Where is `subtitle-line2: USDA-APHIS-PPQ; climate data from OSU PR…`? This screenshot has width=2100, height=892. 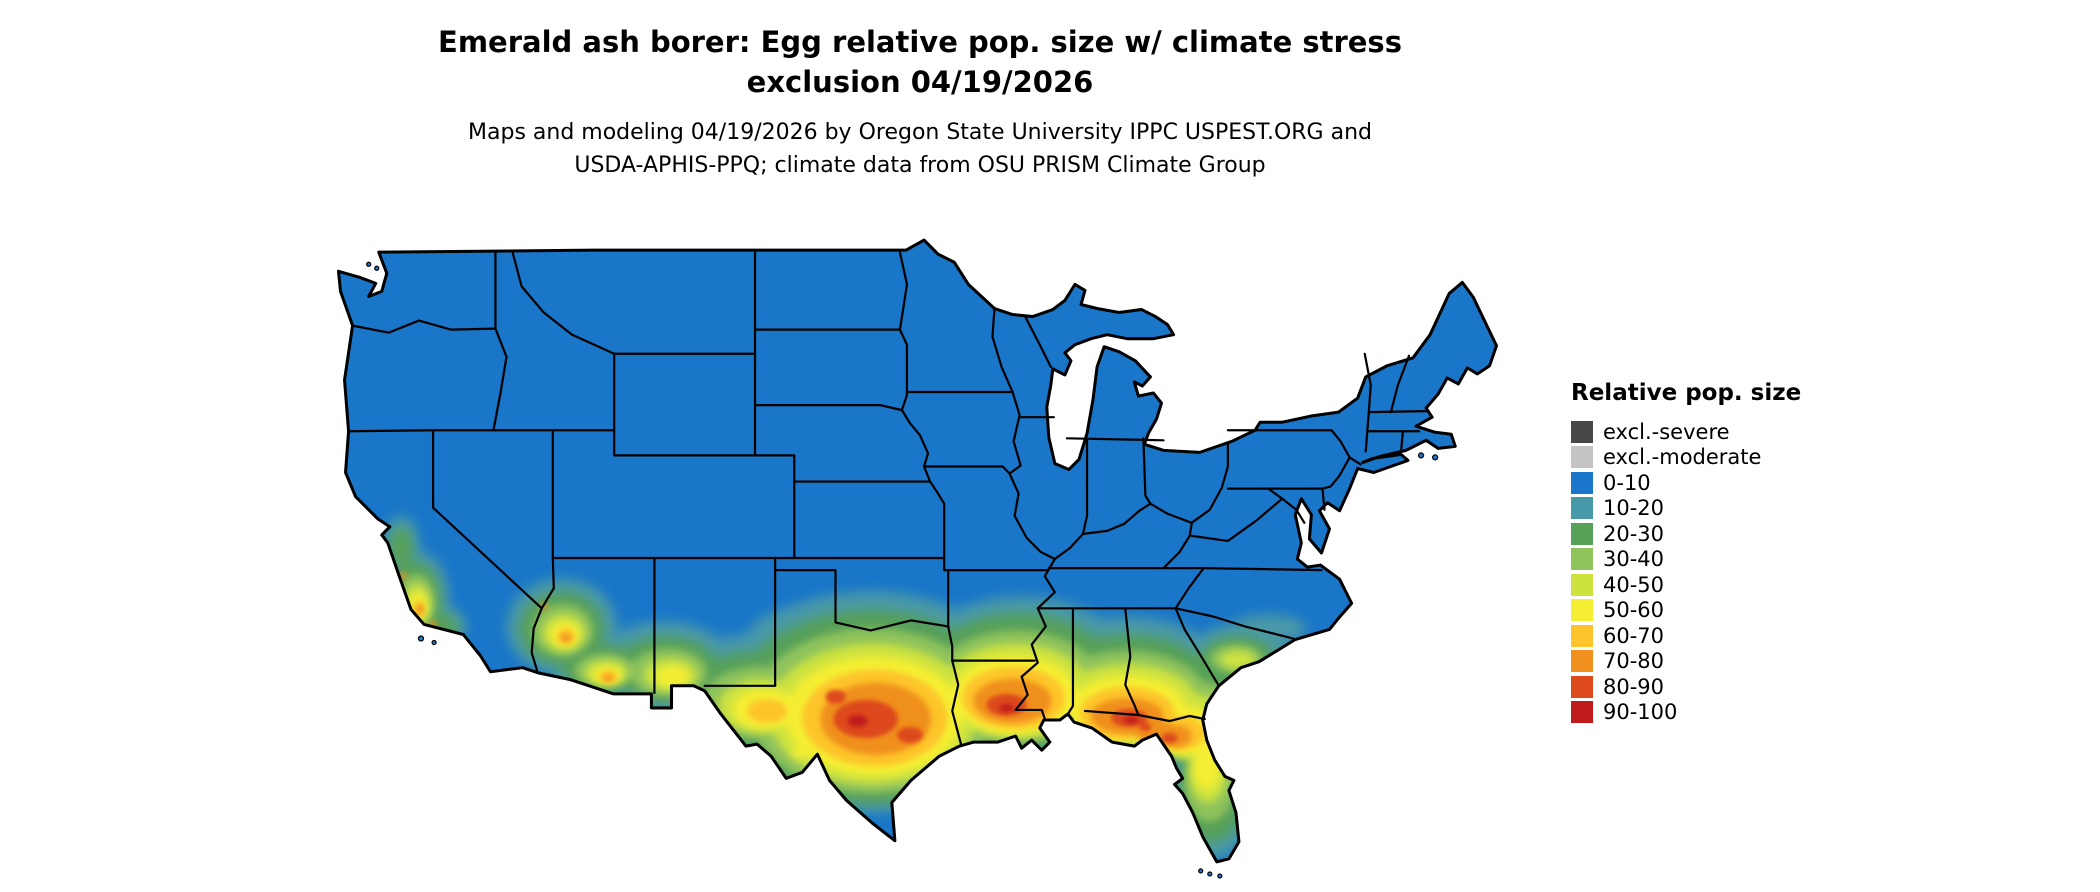 subtitle-line2: USDA-APHIS-PPQ; climate data from OSU PR… is located at coordinates (920, 165).